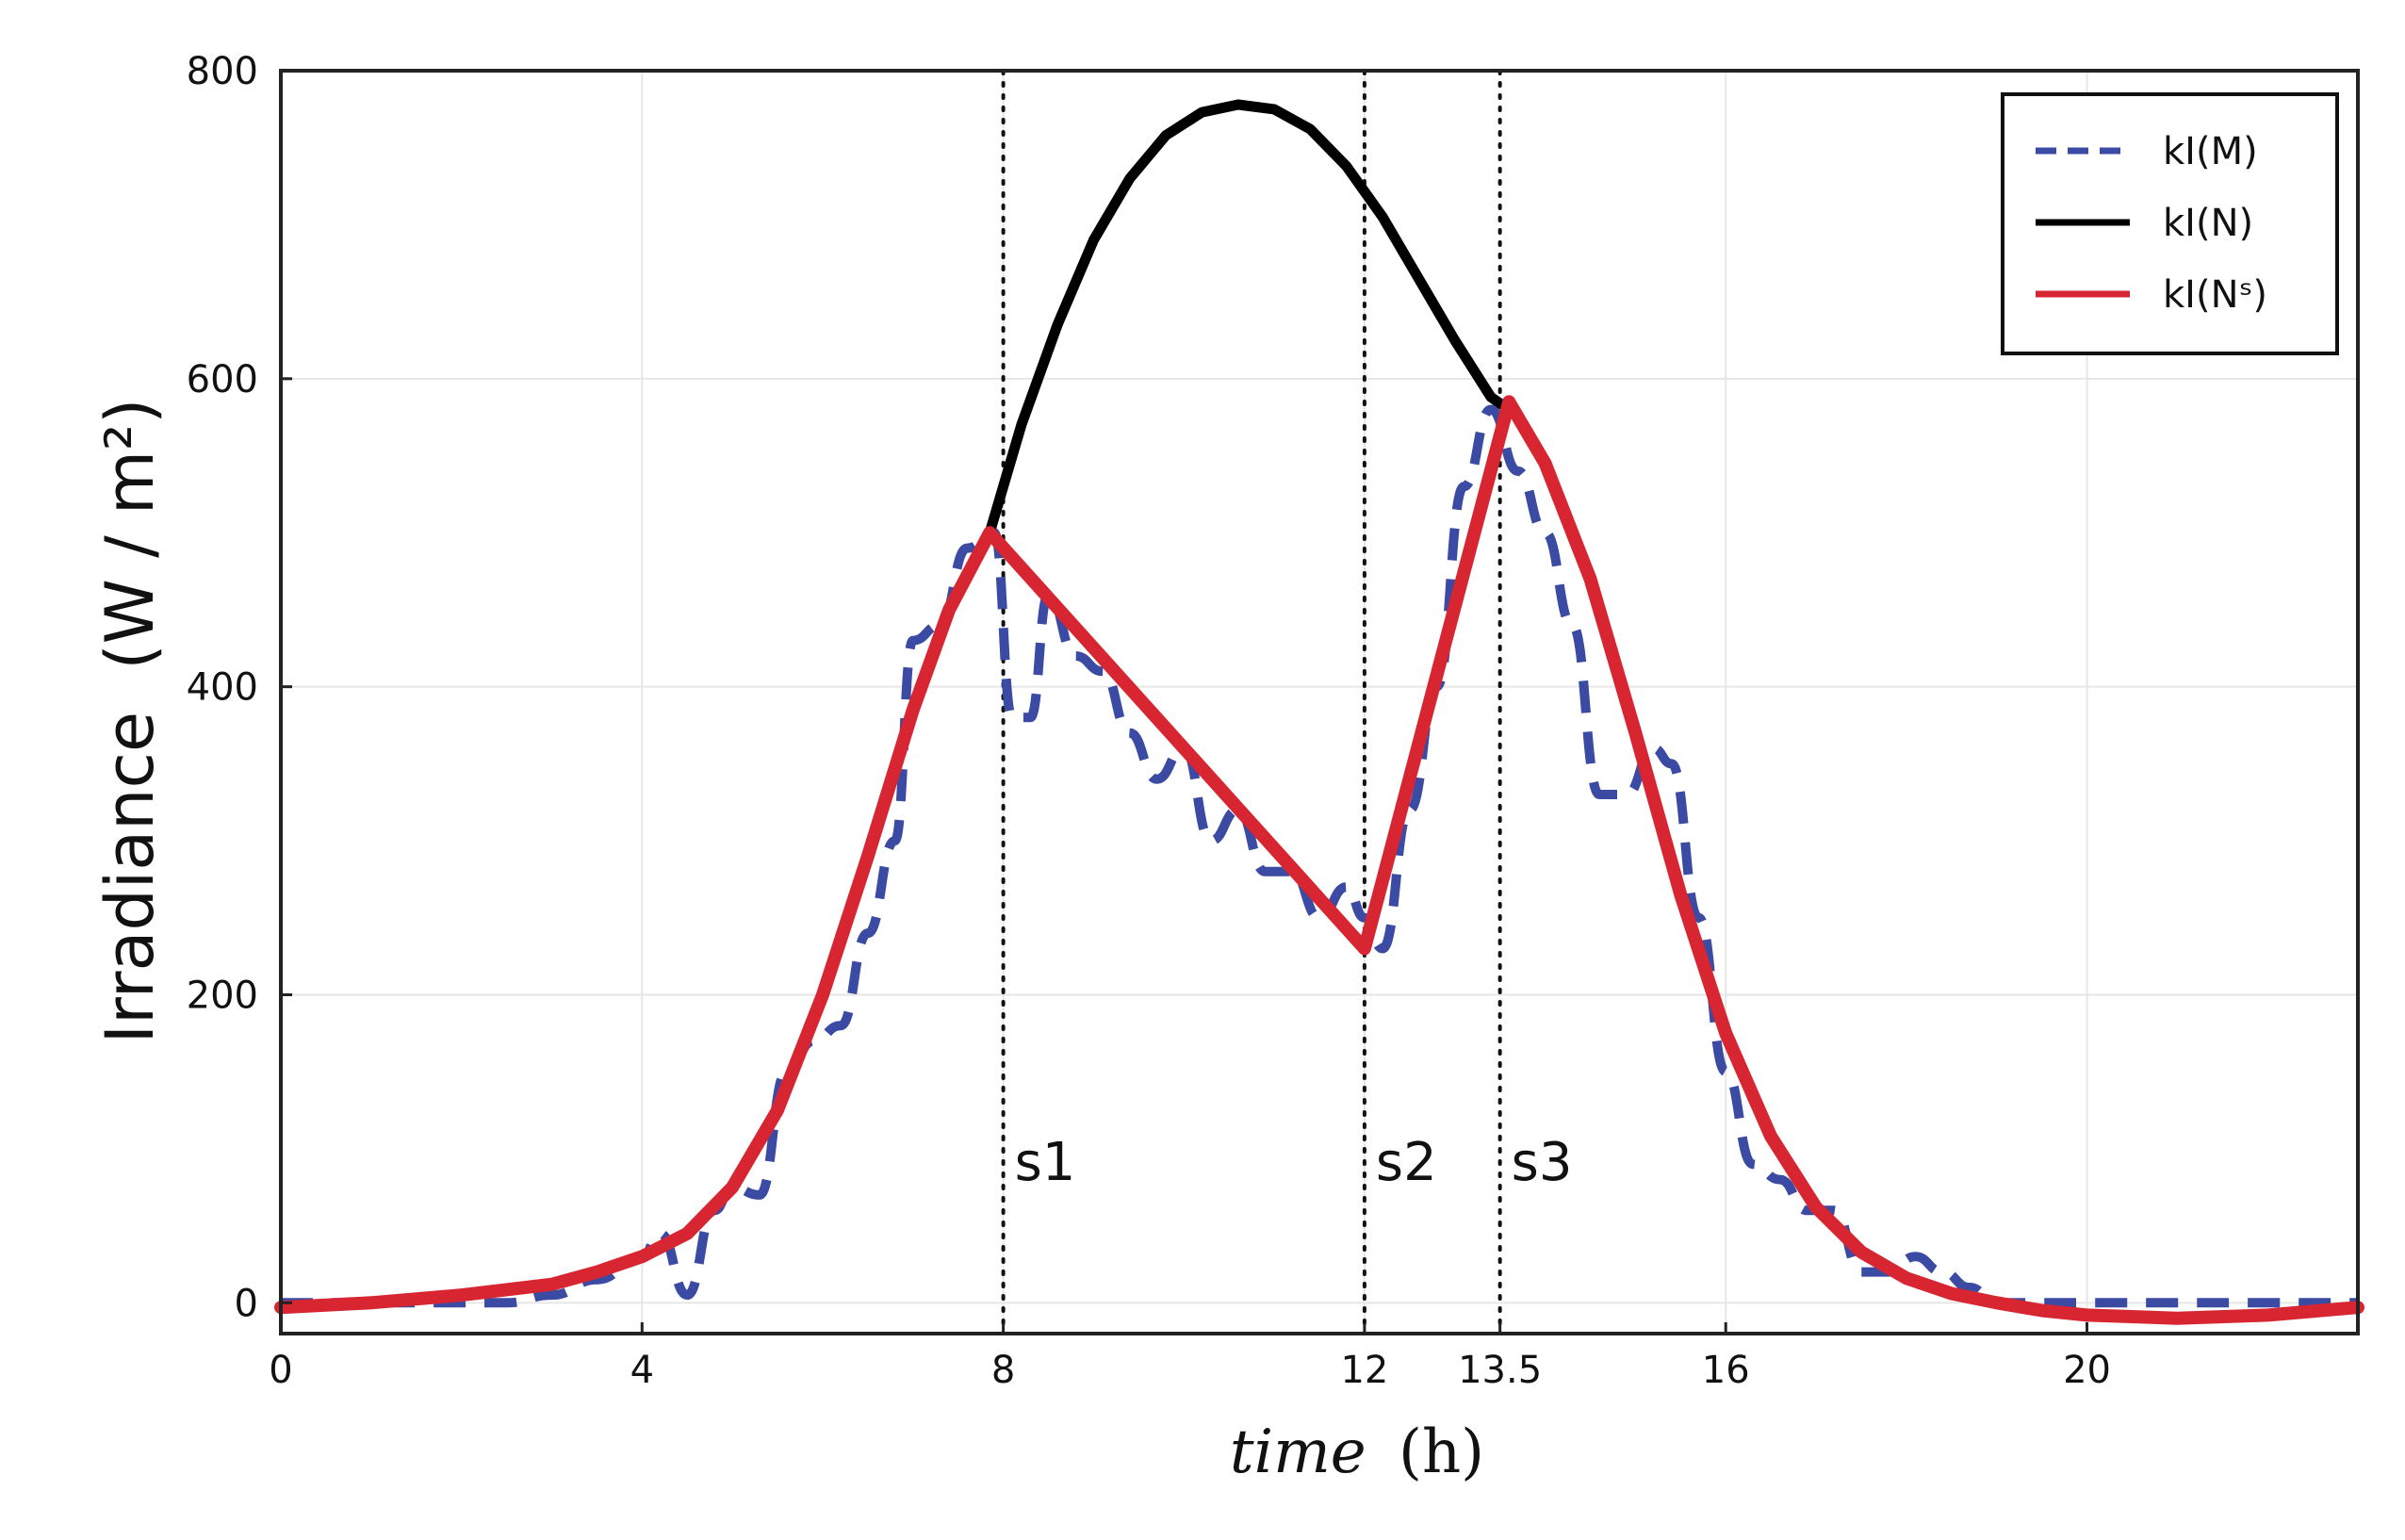 The width and height of the screenshot is (2405, 1540). Describe the element at coordinates (1045, 1162) in the screenshot. I see `annotation-s1: s1` at that location.